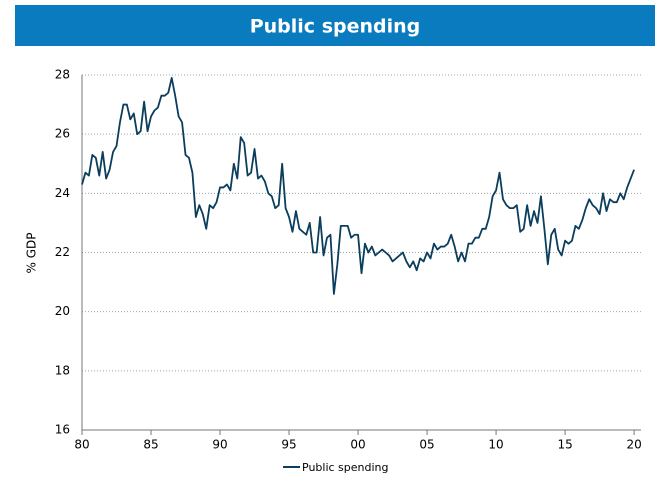 This screenshot has width=669, height=496. Describe the element at coordinates (32, 253) in the screenshot. I see `y-axis-label: % GDP` at that location.